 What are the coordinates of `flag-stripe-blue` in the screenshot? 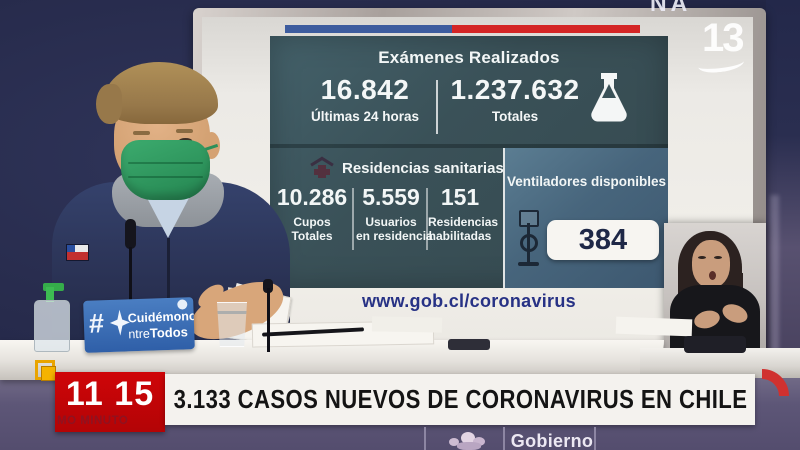 It's located at (368, 29).